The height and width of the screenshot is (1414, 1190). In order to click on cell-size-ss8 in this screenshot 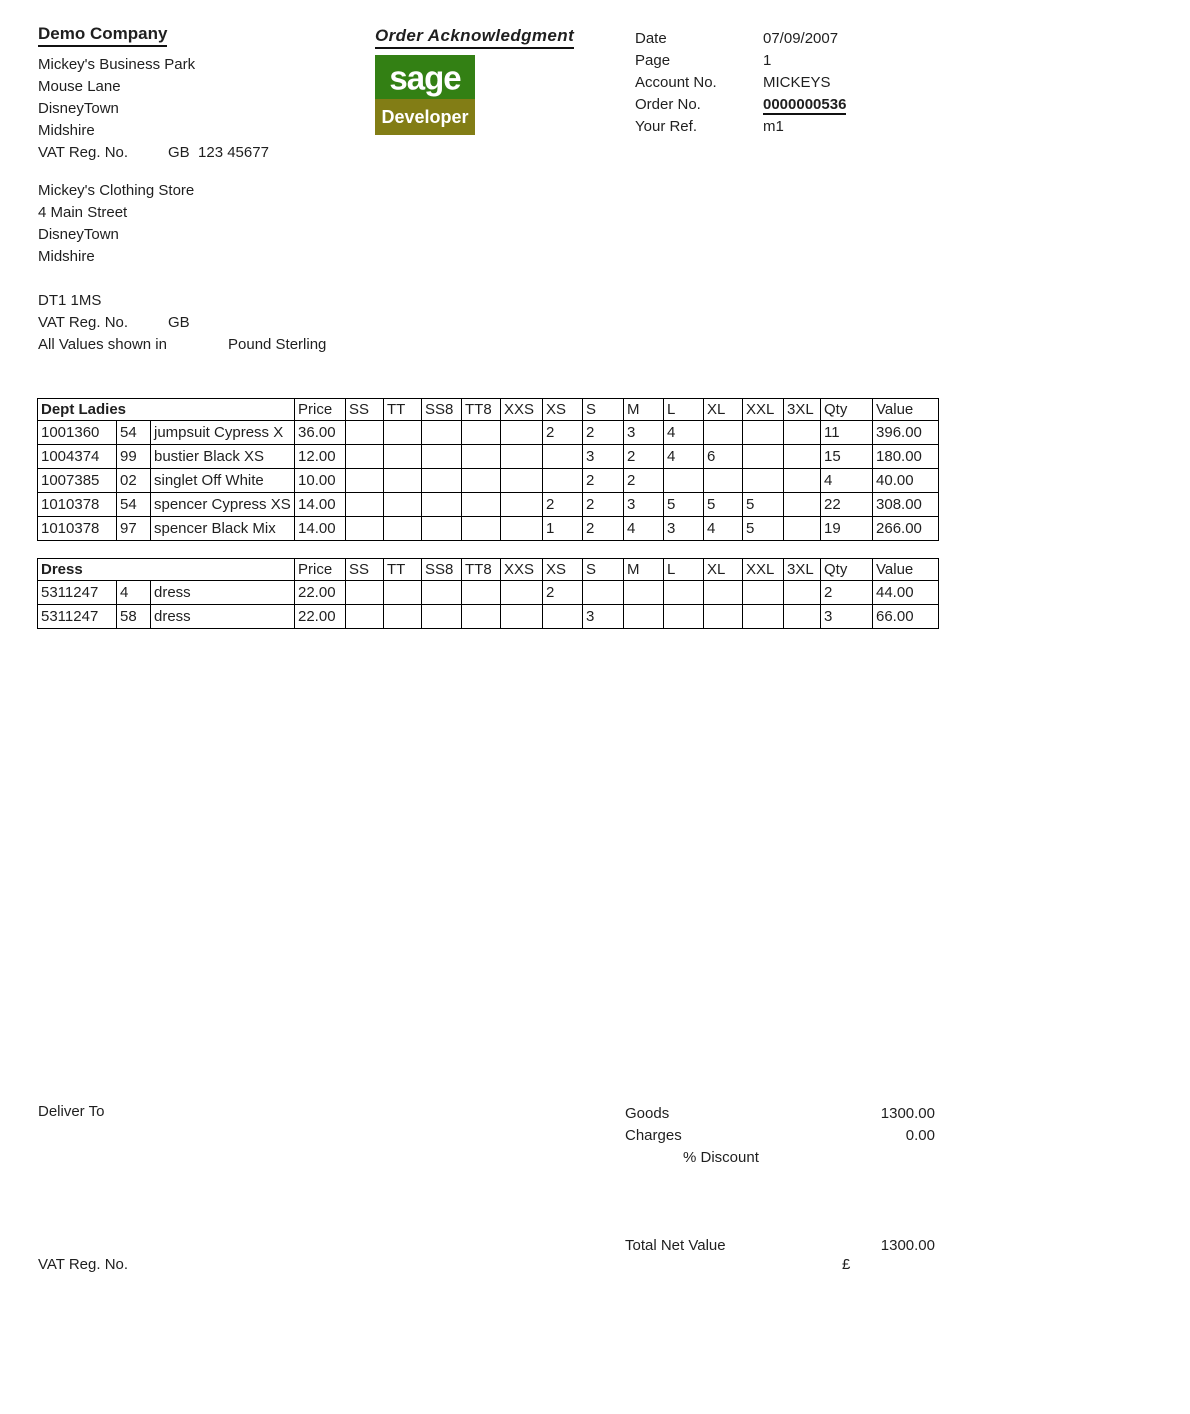, I will do `click(442, 480)`.